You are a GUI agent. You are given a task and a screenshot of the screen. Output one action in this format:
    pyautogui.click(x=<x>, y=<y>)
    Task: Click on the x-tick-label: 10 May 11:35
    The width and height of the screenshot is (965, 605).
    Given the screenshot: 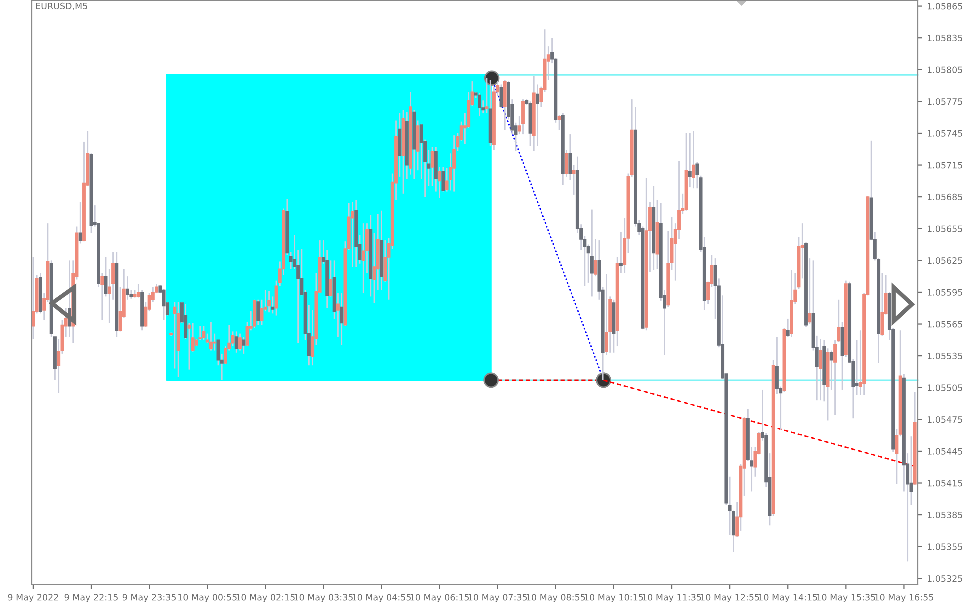 What is the action you would take?
    pyautogui.click(x=672, y=598)
    